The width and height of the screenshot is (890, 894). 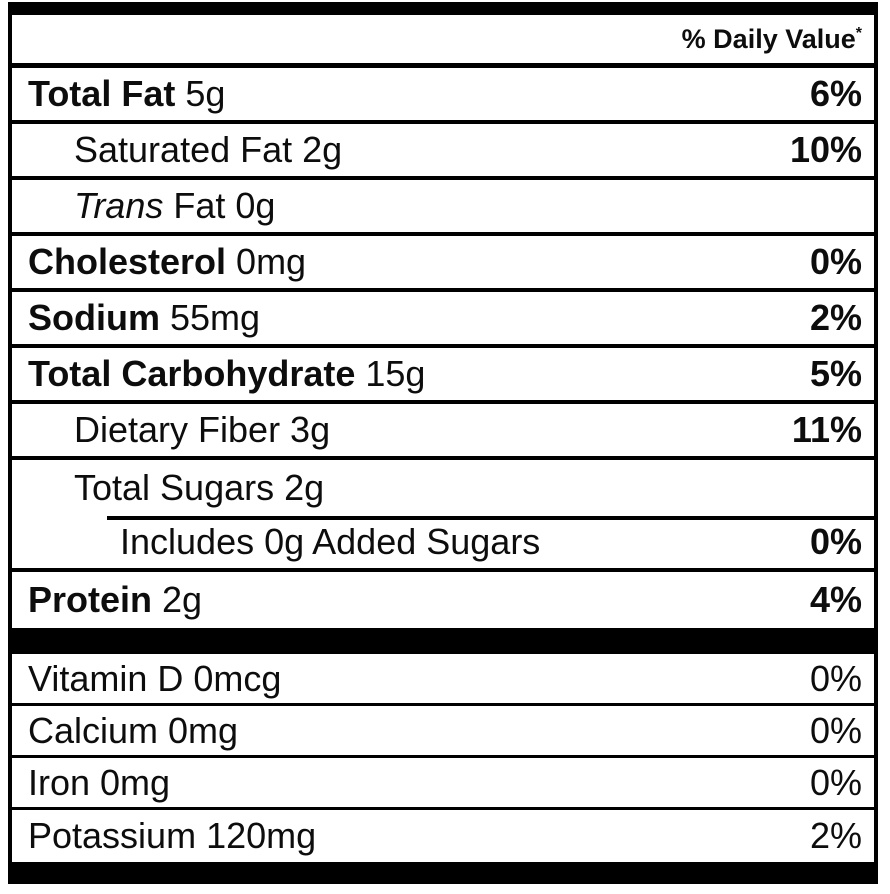 What do you see at coordinates (227, 373) in the screenshot?
I see `nutrient-name: Total Carbohydrate 15g` at bounding box center [227, 373].